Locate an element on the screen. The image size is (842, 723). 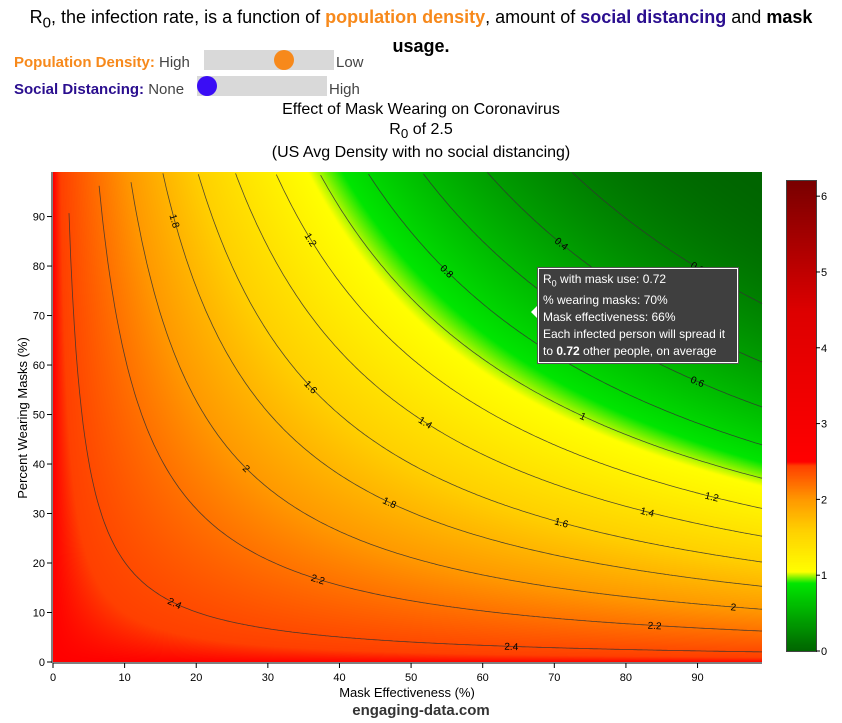
tooltip-r0-line: R0 with mask use: 0.72 is located at coordinates (605, 280).